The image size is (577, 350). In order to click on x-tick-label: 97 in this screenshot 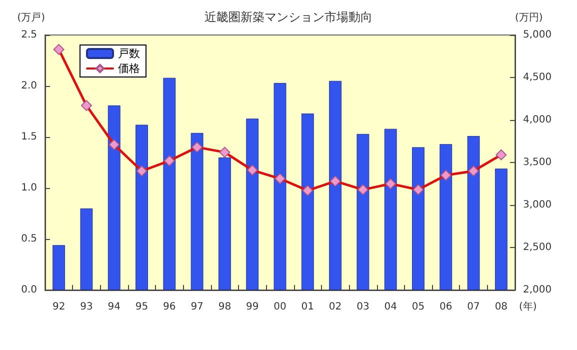, I will do `click(197, 307)`.